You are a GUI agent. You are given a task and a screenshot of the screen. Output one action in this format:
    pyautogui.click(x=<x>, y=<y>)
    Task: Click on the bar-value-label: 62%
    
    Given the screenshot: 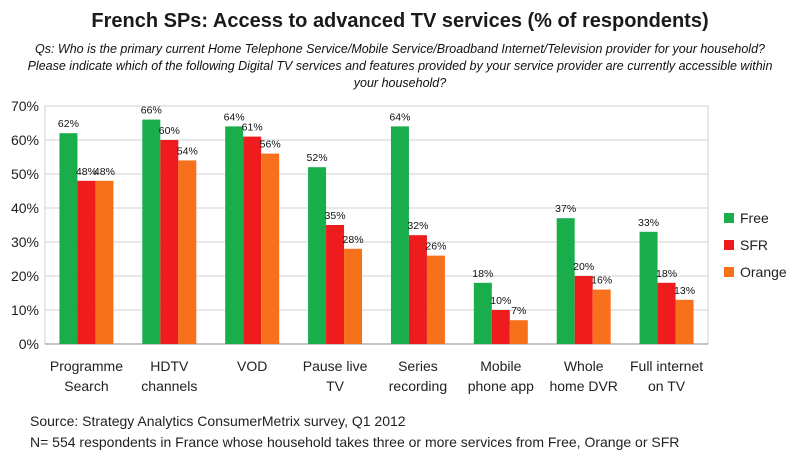 What is the action you would take?
    pyautogui.click(x=68, y=124)
    